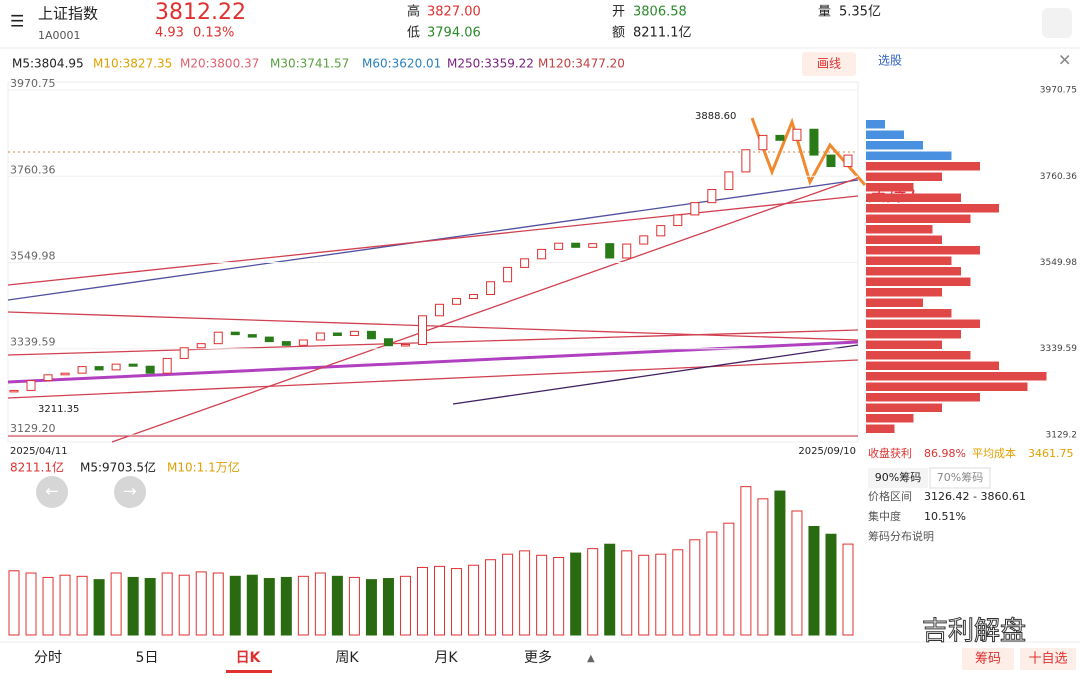 This screenshot has width=1080, height=679. I want to click on menu-icon: ☰, so click(17, 21).